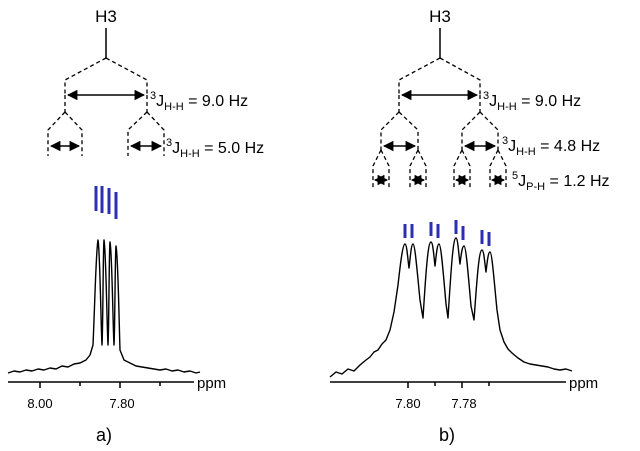 This screenshot has width=640, height=451. What do you see at coordinates (104, 306) in the screenshot?
I see `panel-a-spectrum-trace` at bounding box center [104, 306].